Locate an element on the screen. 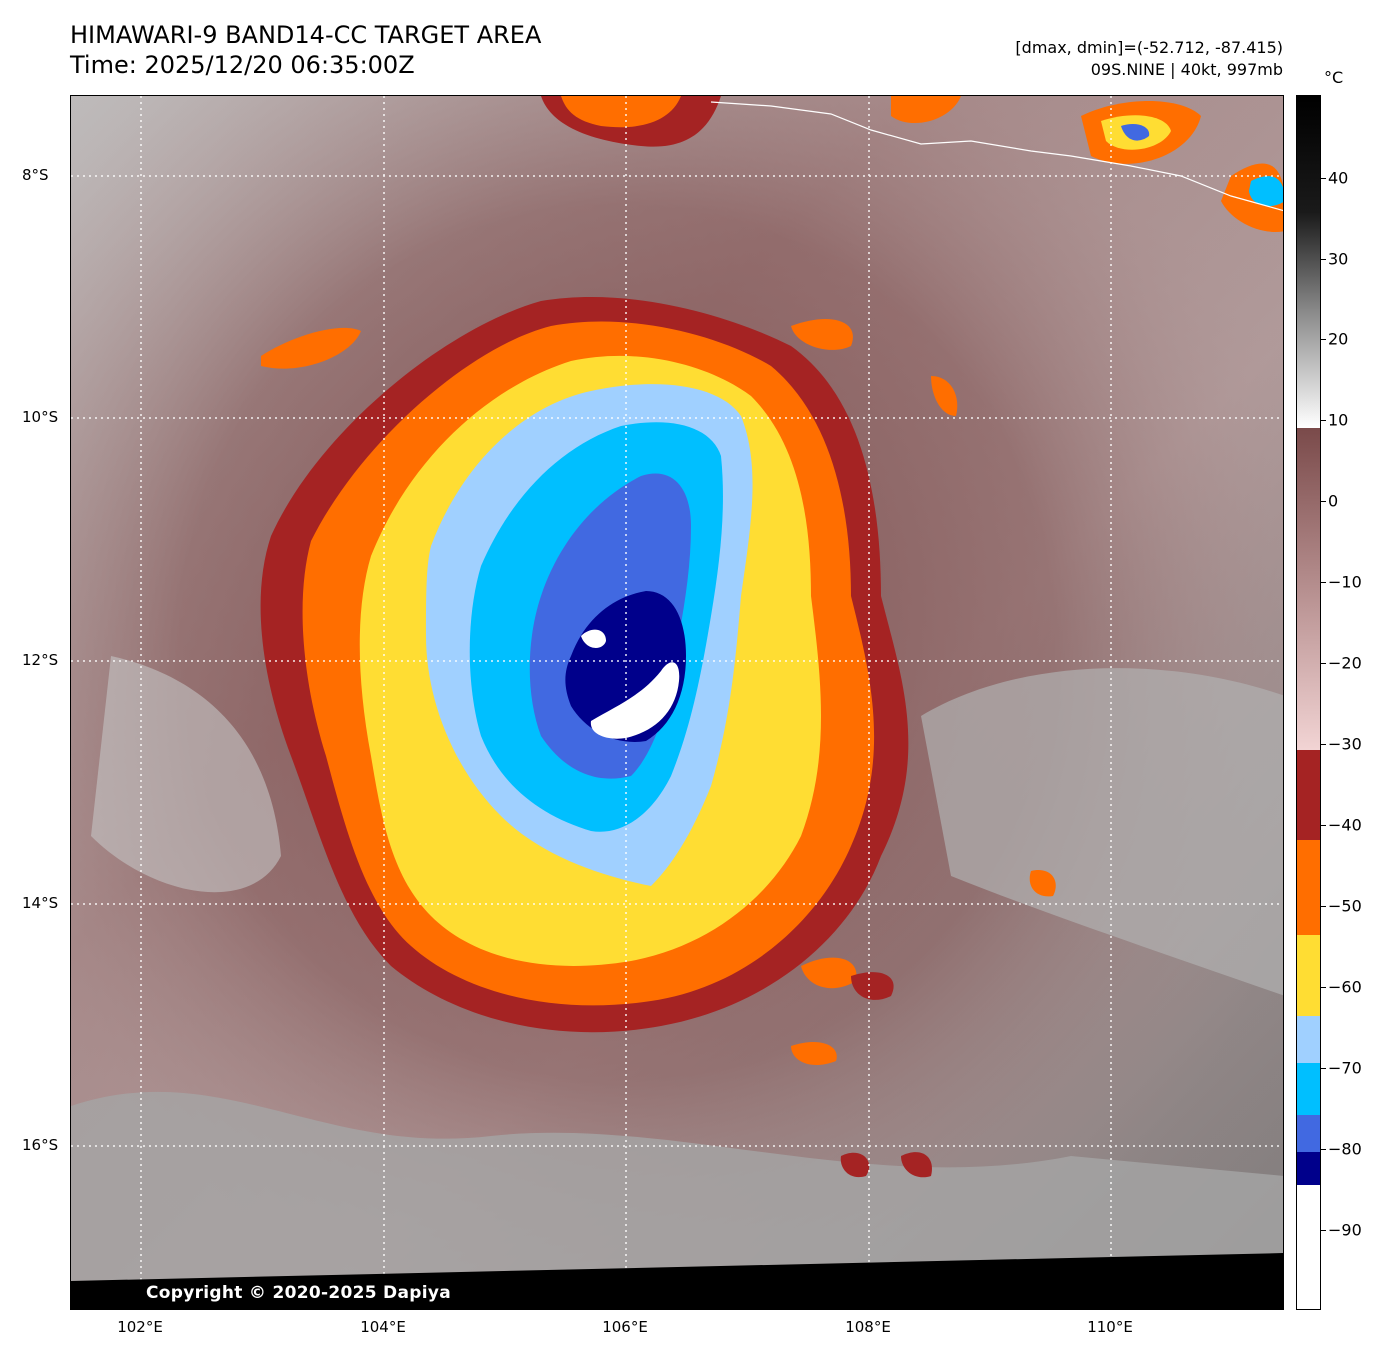  temperature-range: [dmax, dmin]=(-52.712, -87.415) is located at coordinates (1149, 47).